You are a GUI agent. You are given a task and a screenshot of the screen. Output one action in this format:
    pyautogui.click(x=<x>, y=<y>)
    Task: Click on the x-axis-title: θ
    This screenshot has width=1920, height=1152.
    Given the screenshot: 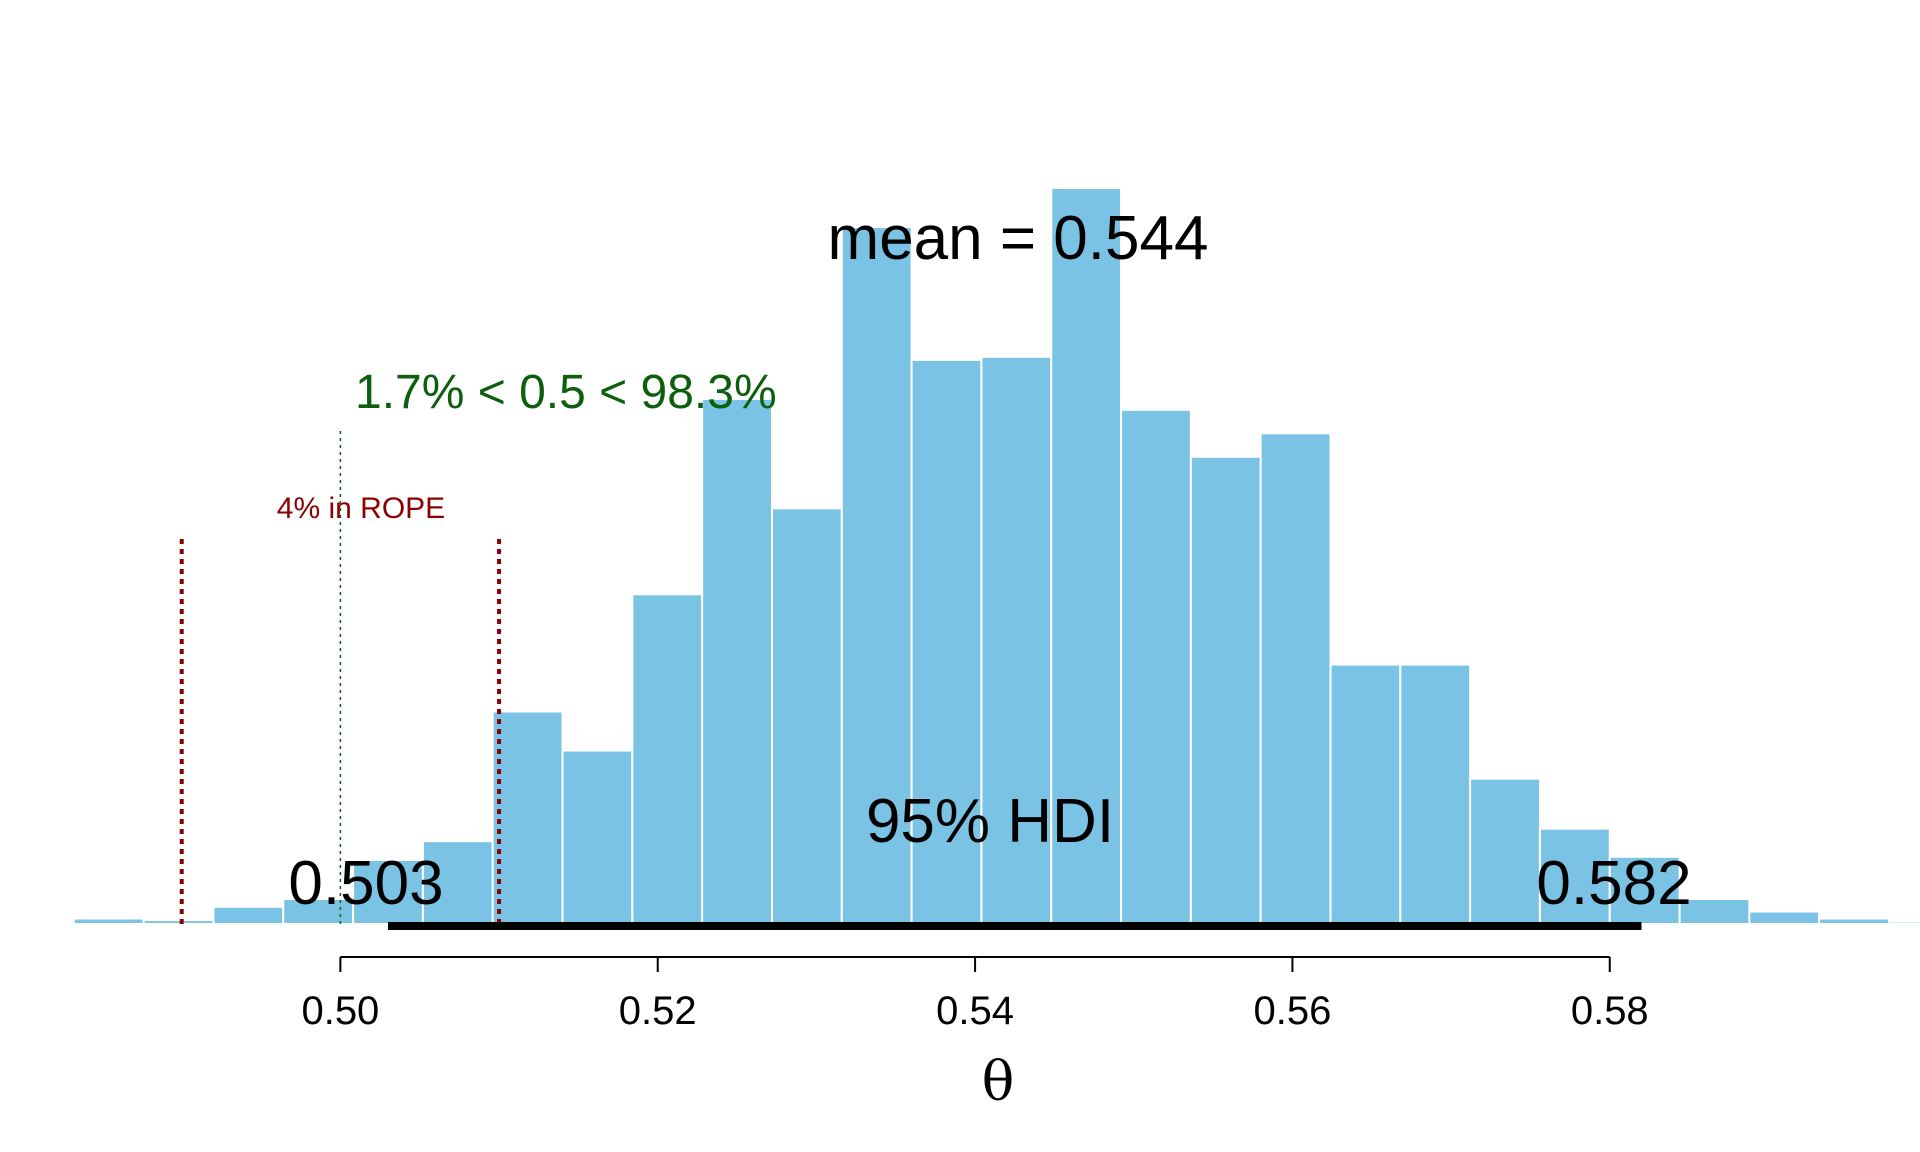 What is the action you would take?
    pyautogui.click(x=998, y=1081)
    